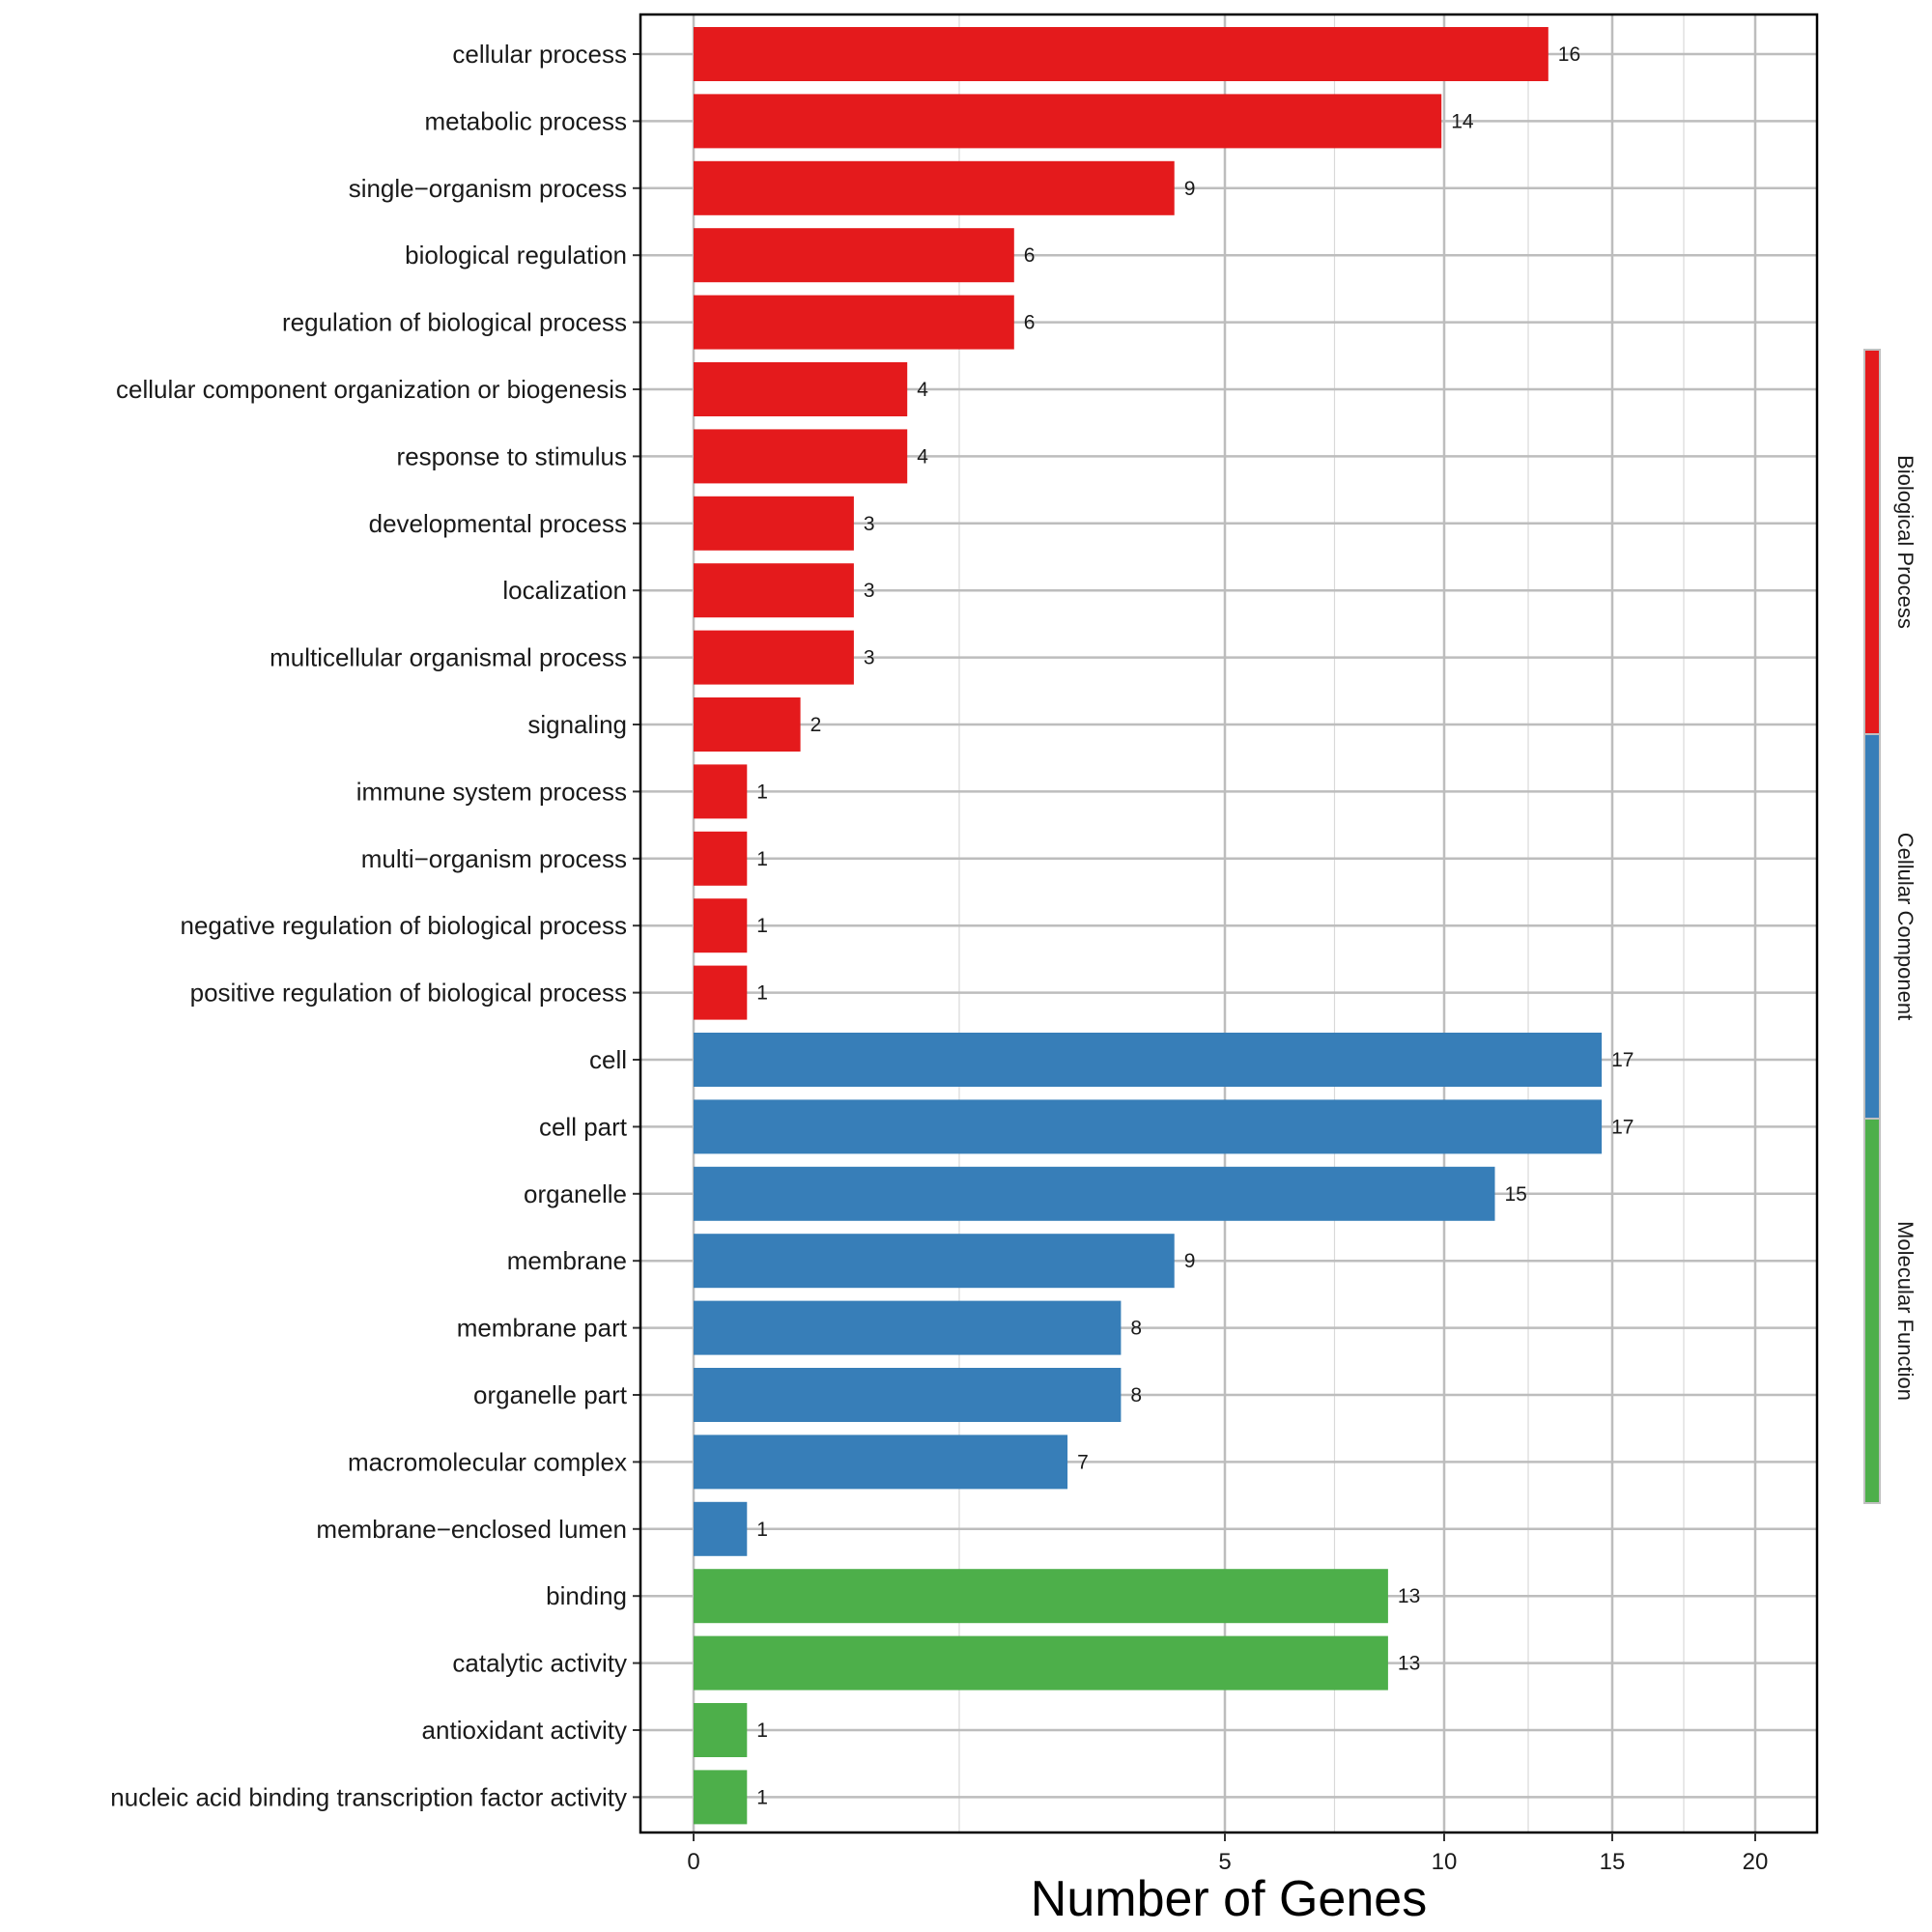  What do you see at coordinates (512, 455) in the screenshot?
I see `y-tick-label: response to stimulus` at bounding box center [512, 455].